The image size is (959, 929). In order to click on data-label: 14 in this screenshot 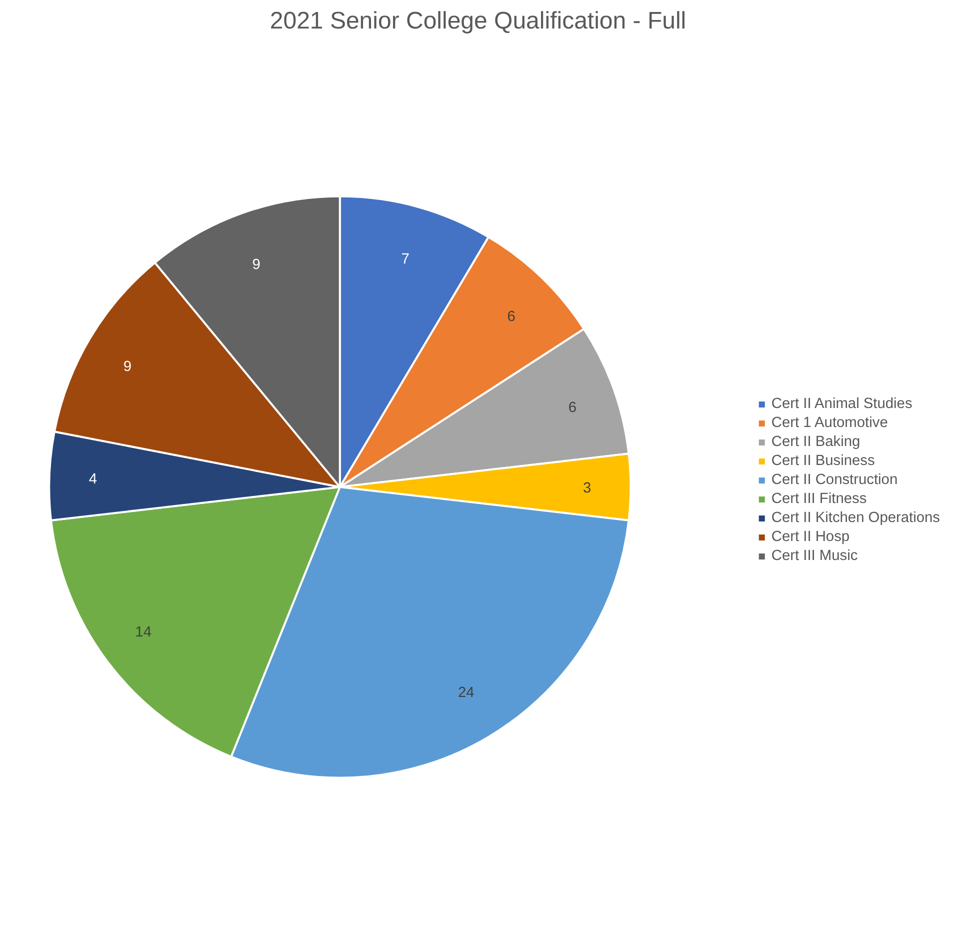, I will do `click(143, 632)`.